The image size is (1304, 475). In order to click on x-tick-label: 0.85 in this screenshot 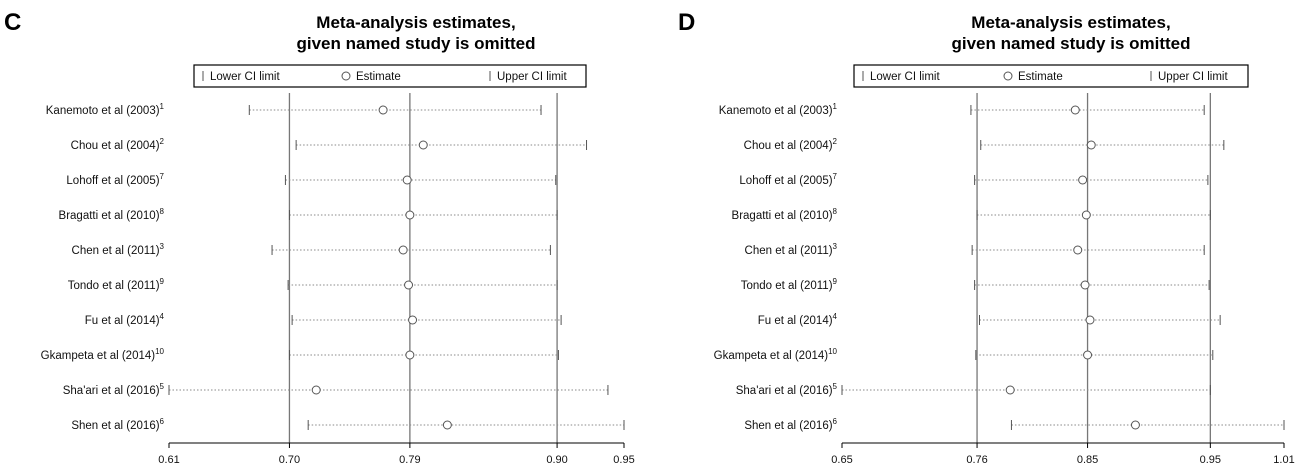, I will do `click(1087, 460)`.